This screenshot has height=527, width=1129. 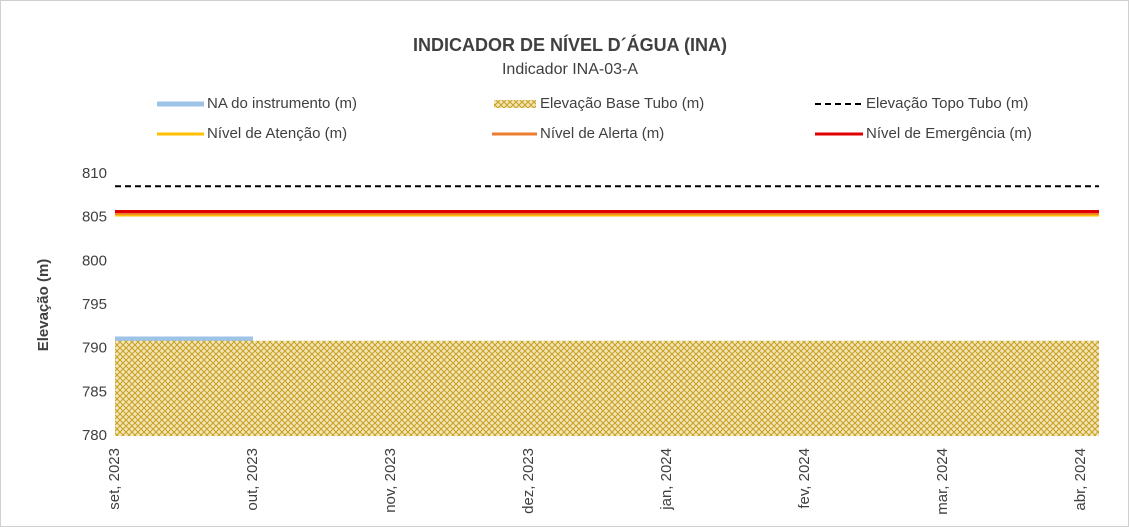 I want to click on x-tick-label: abr, 2024, so click(x=1080, y=479).